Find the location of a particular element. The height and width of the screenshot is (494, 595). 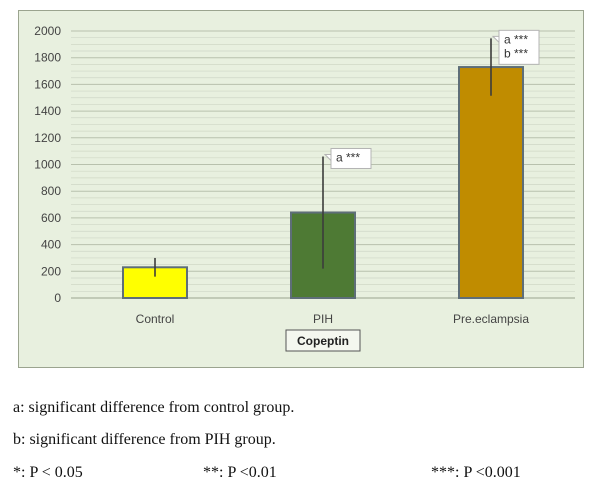

x-axis-label-box is located at coordinates (323, 340).